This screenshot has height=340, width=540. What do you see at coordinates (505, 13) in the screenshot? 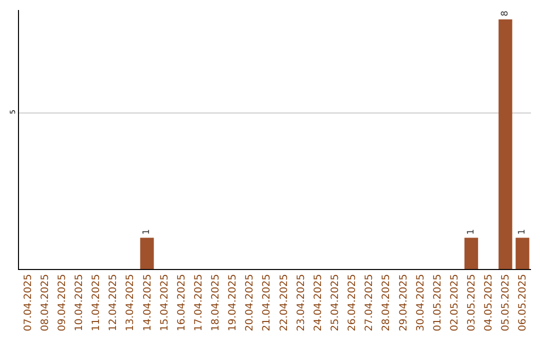
I see `data-label: 8` at bounding box center [505, 13].